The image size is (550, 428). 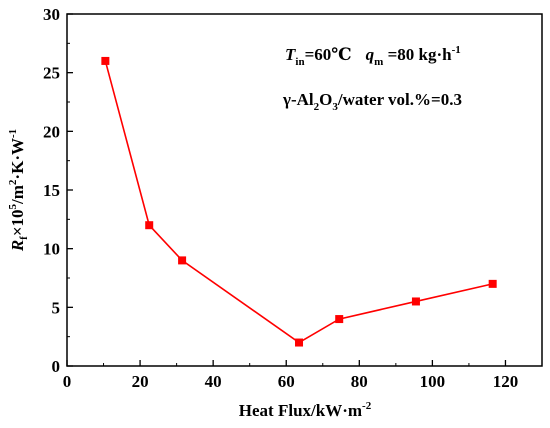 I want to click on x-tick-label: 100, so click(x=433, y=381).